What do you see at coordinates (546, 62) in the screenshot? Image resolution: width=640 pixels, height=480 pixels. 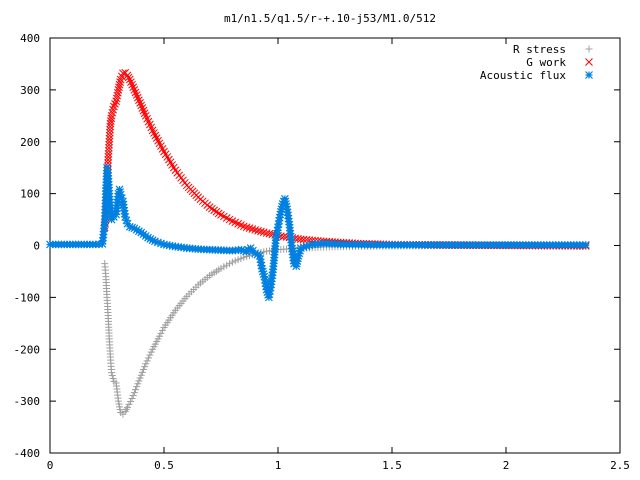 I see `legend-label: G work` at bounding box center [546, 62].